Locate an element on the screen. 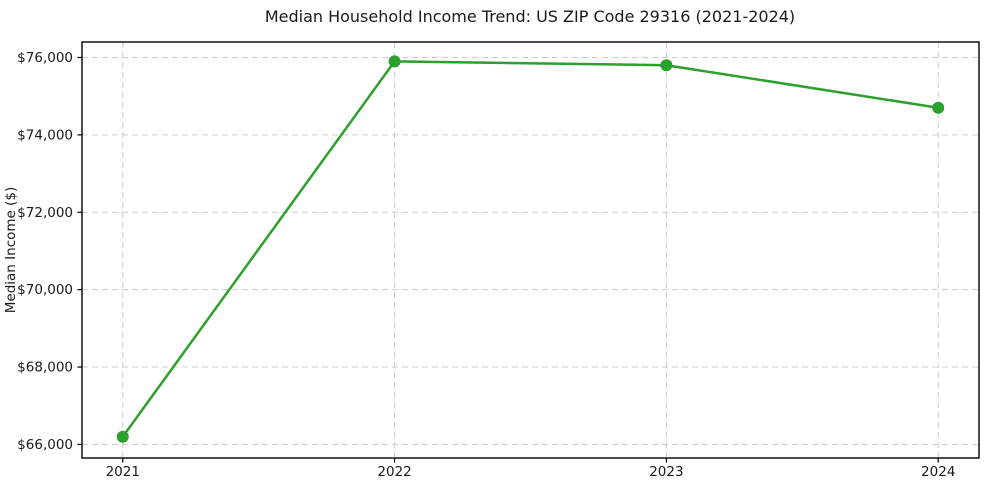 This screenshot has width=989, height=495. data-point-2021 is located at coordinates (122, 436).